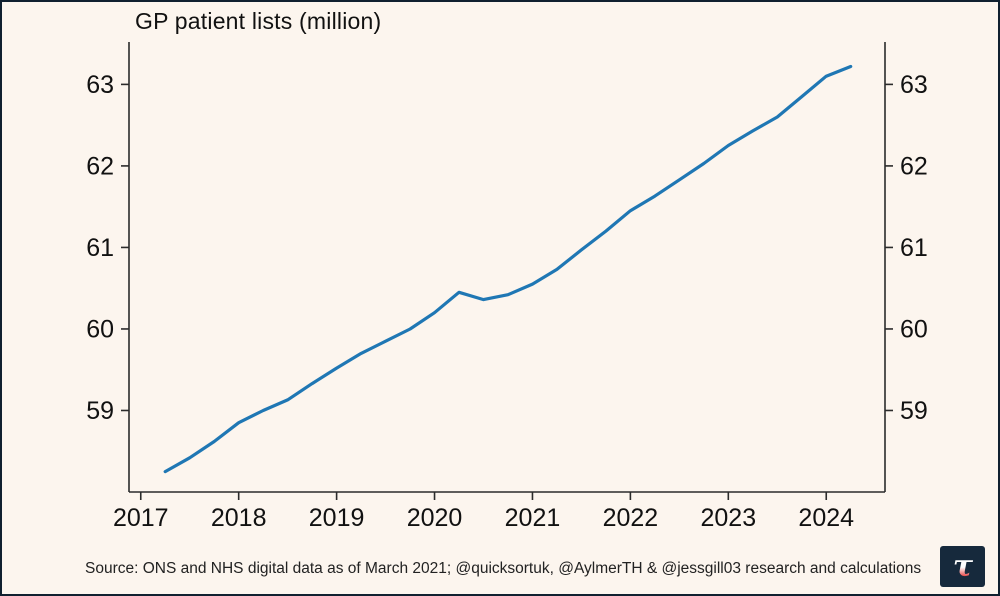 Image resolution: width=1000 pixels, height=596 pixels. What do you see at coordinates (914, 167) in the screenshot?
I see `y-tick-label-right: 62` at bounding box center [914, 167].